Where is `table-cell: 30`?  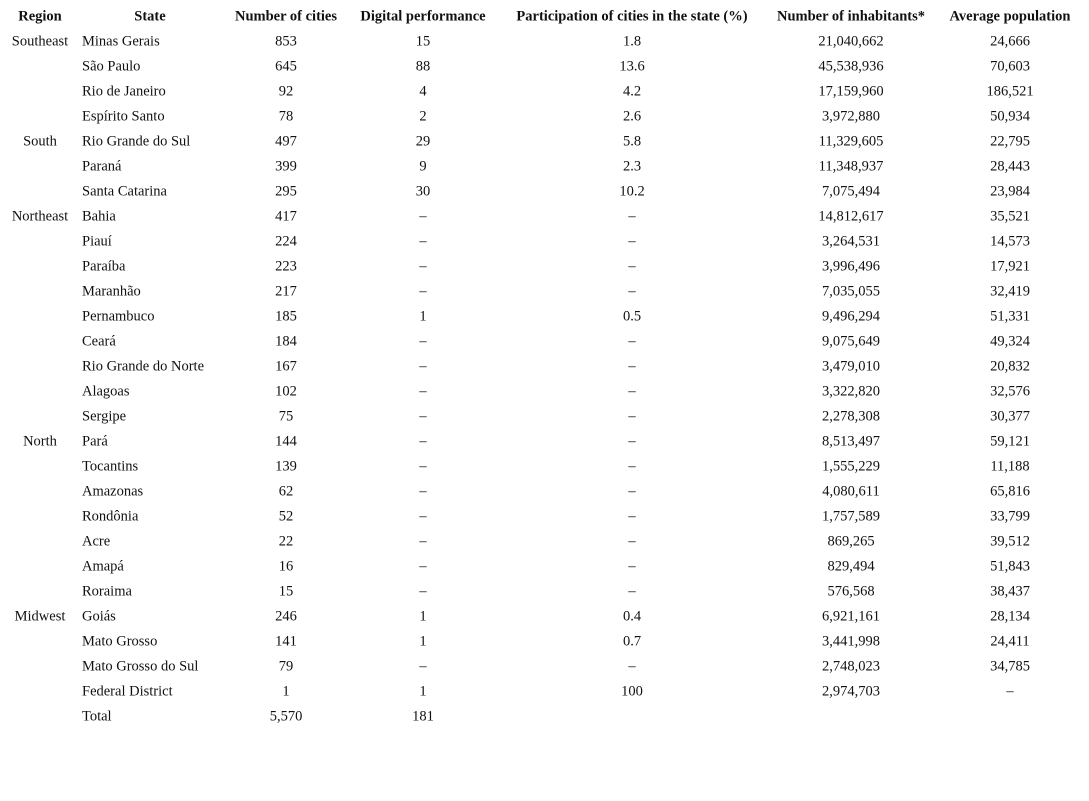 table-cell: 30 is located at coordinates (423, 191).